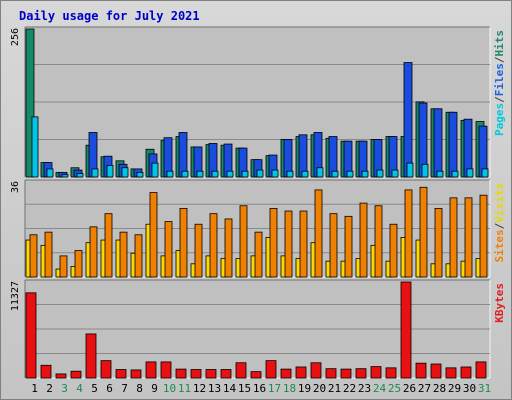  I want to click on bar-top-s2-d22, so click(350, 174).